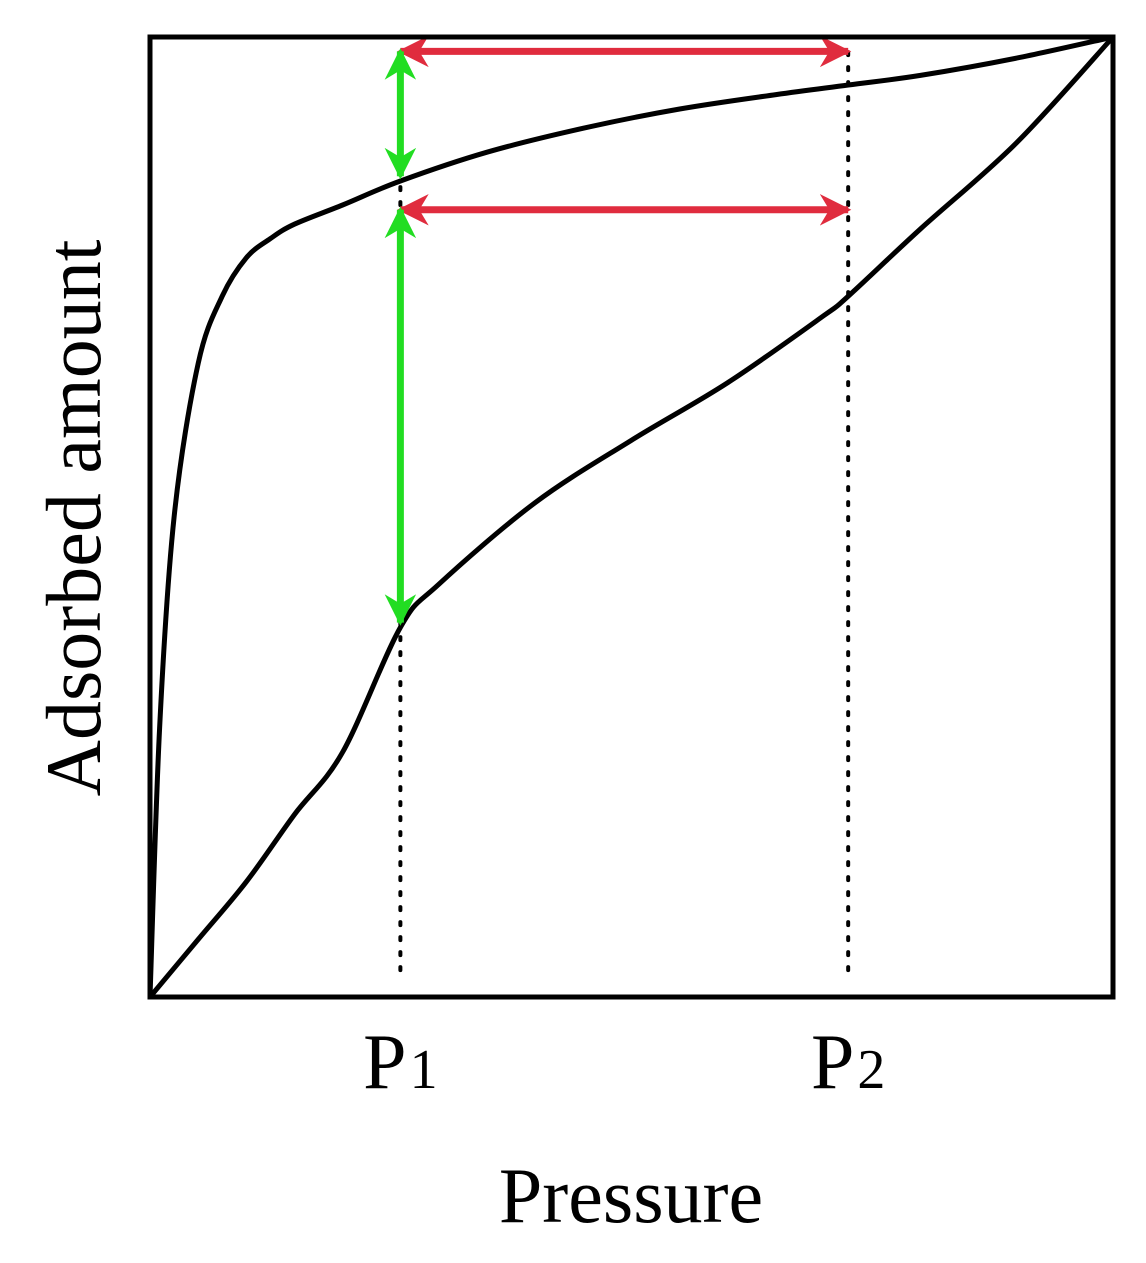 The height and width of the screenshot is (1263, 1146). What do you see at coordinates (624, 1061) in the screenshot?
I see `x-tick-labels: P1 P2` at bounding box center [624, 1061].